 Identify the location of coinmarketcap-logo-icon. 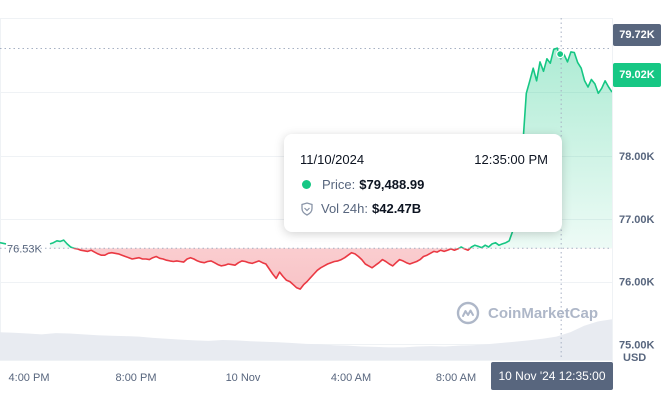
(468, 313).